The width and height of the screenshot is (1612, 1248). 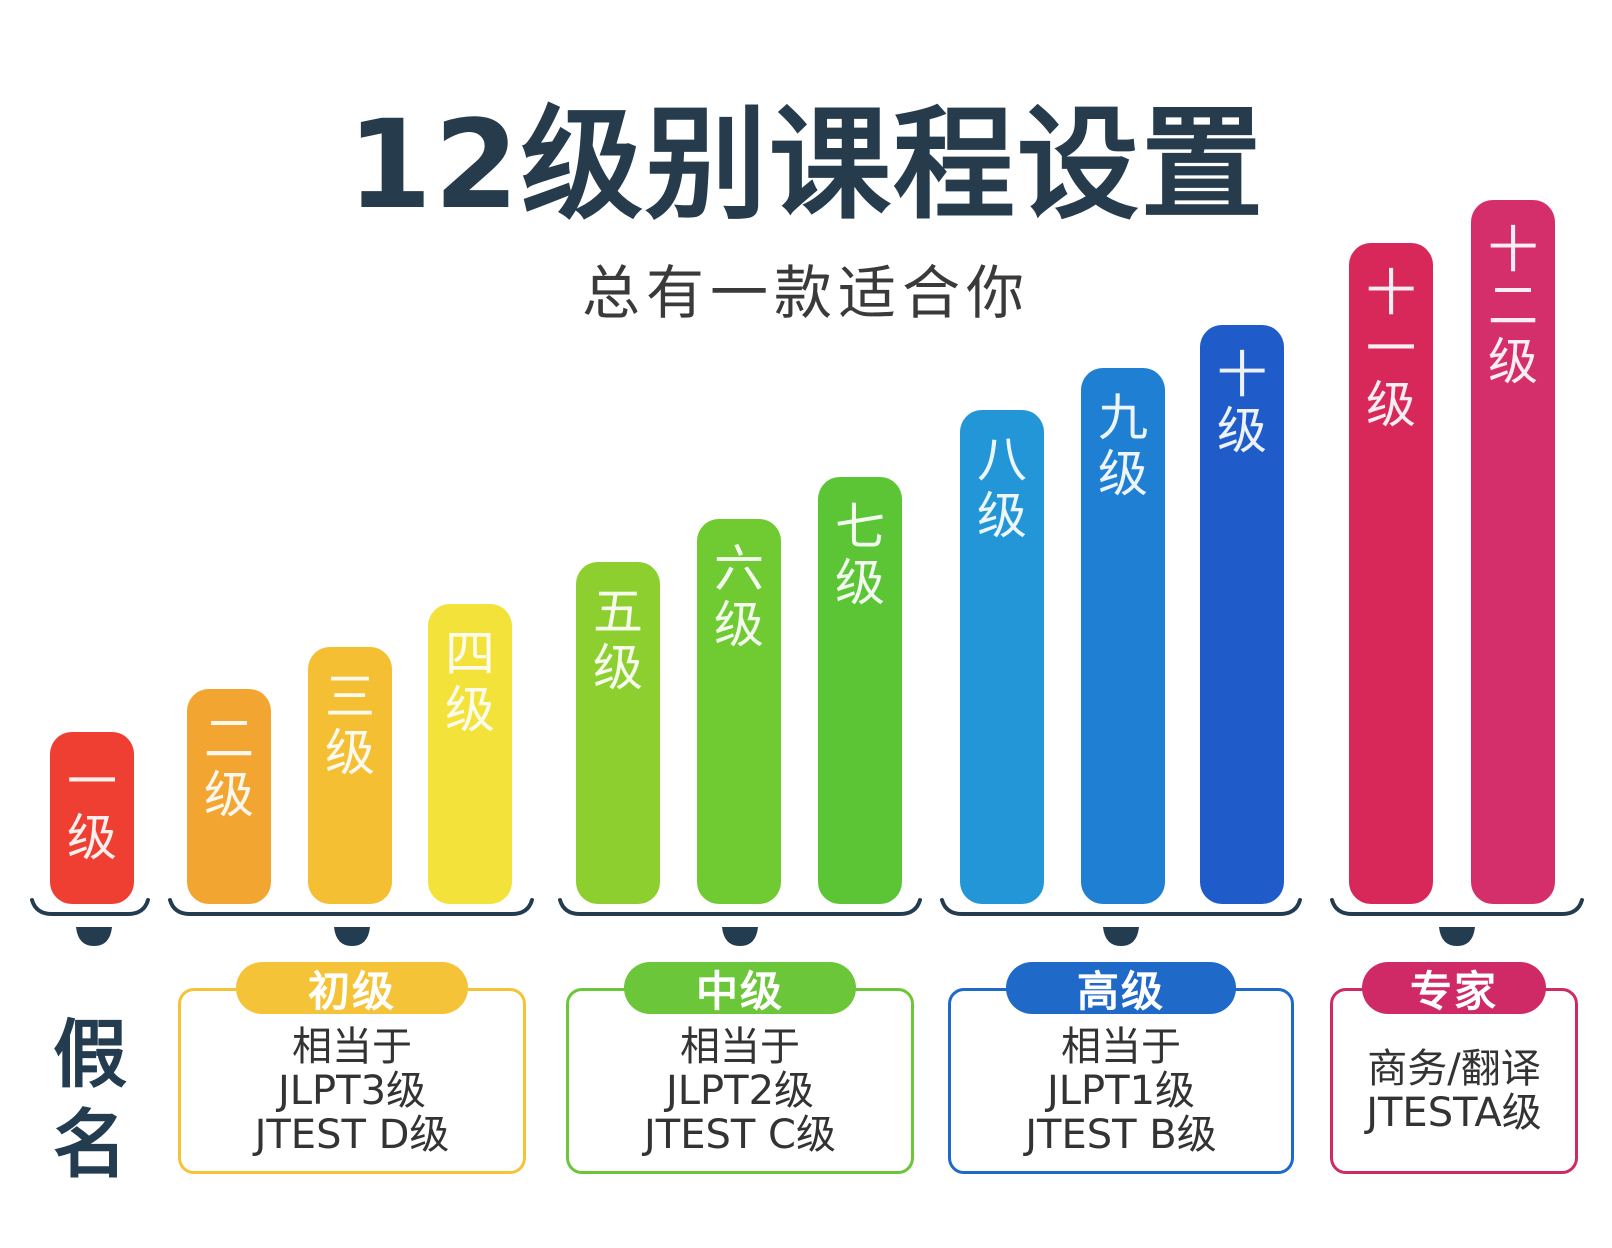 I want to click on level-bar-3: 三级, so click(x=350, y=775).